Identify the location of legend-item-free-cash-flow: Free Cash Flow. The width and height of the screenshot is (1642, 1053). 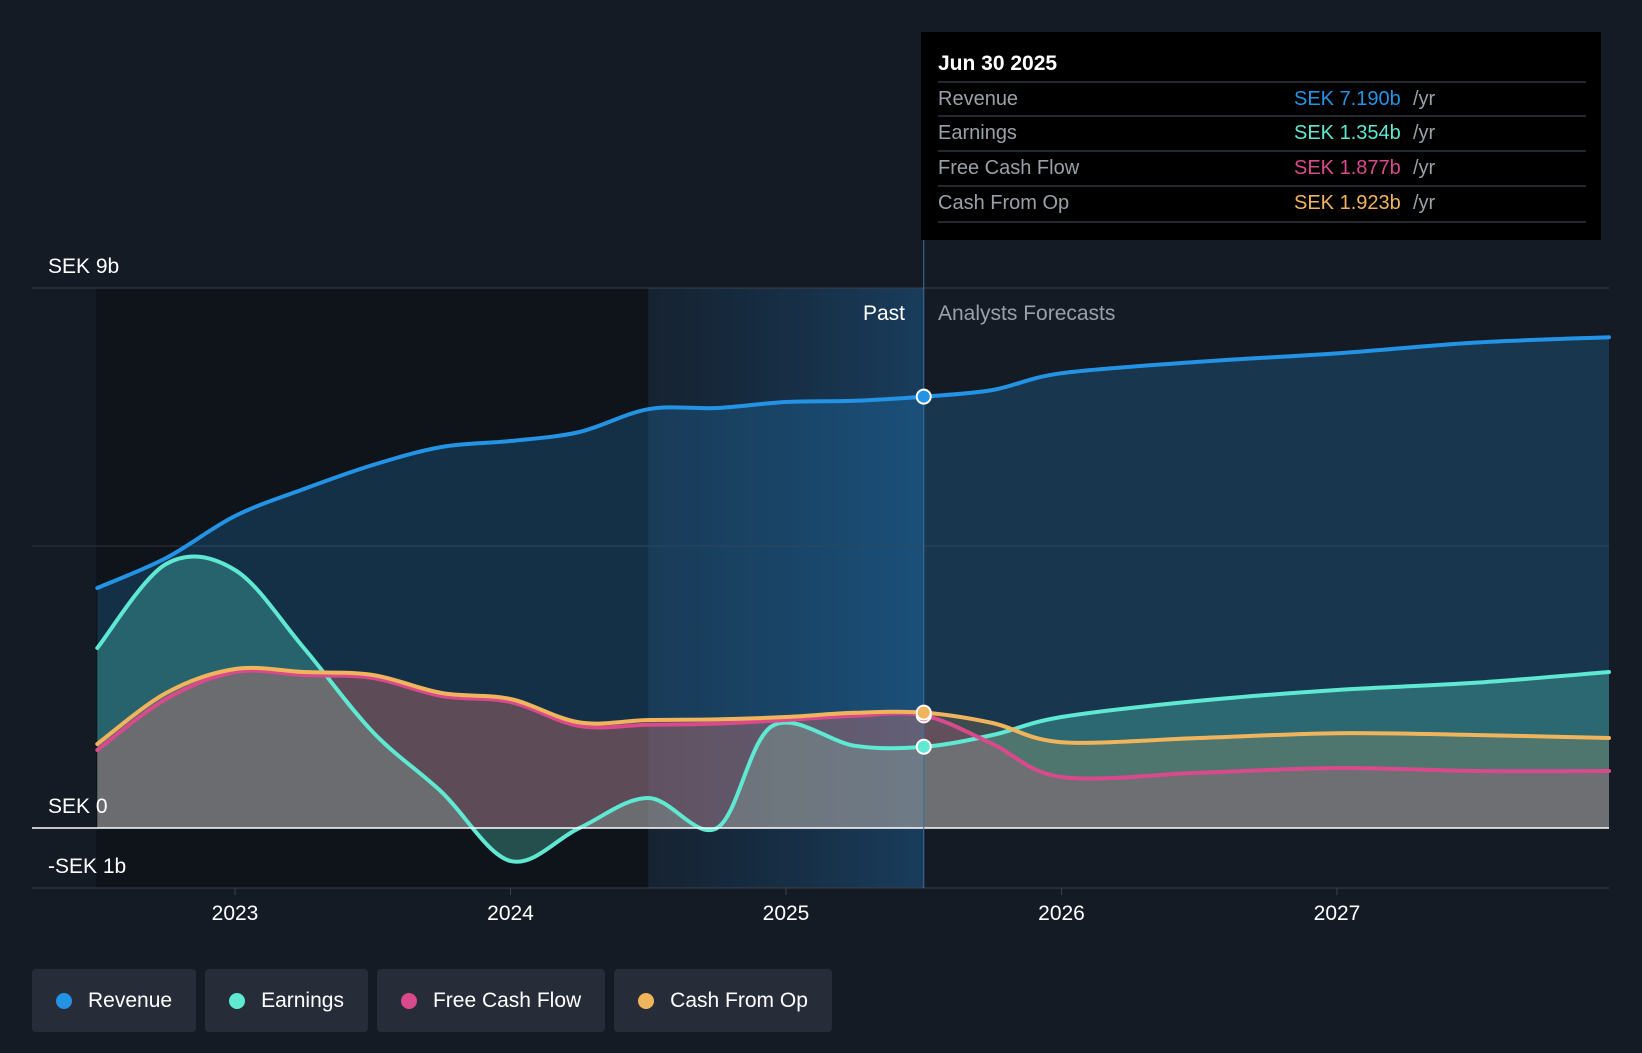
(491, 1000).